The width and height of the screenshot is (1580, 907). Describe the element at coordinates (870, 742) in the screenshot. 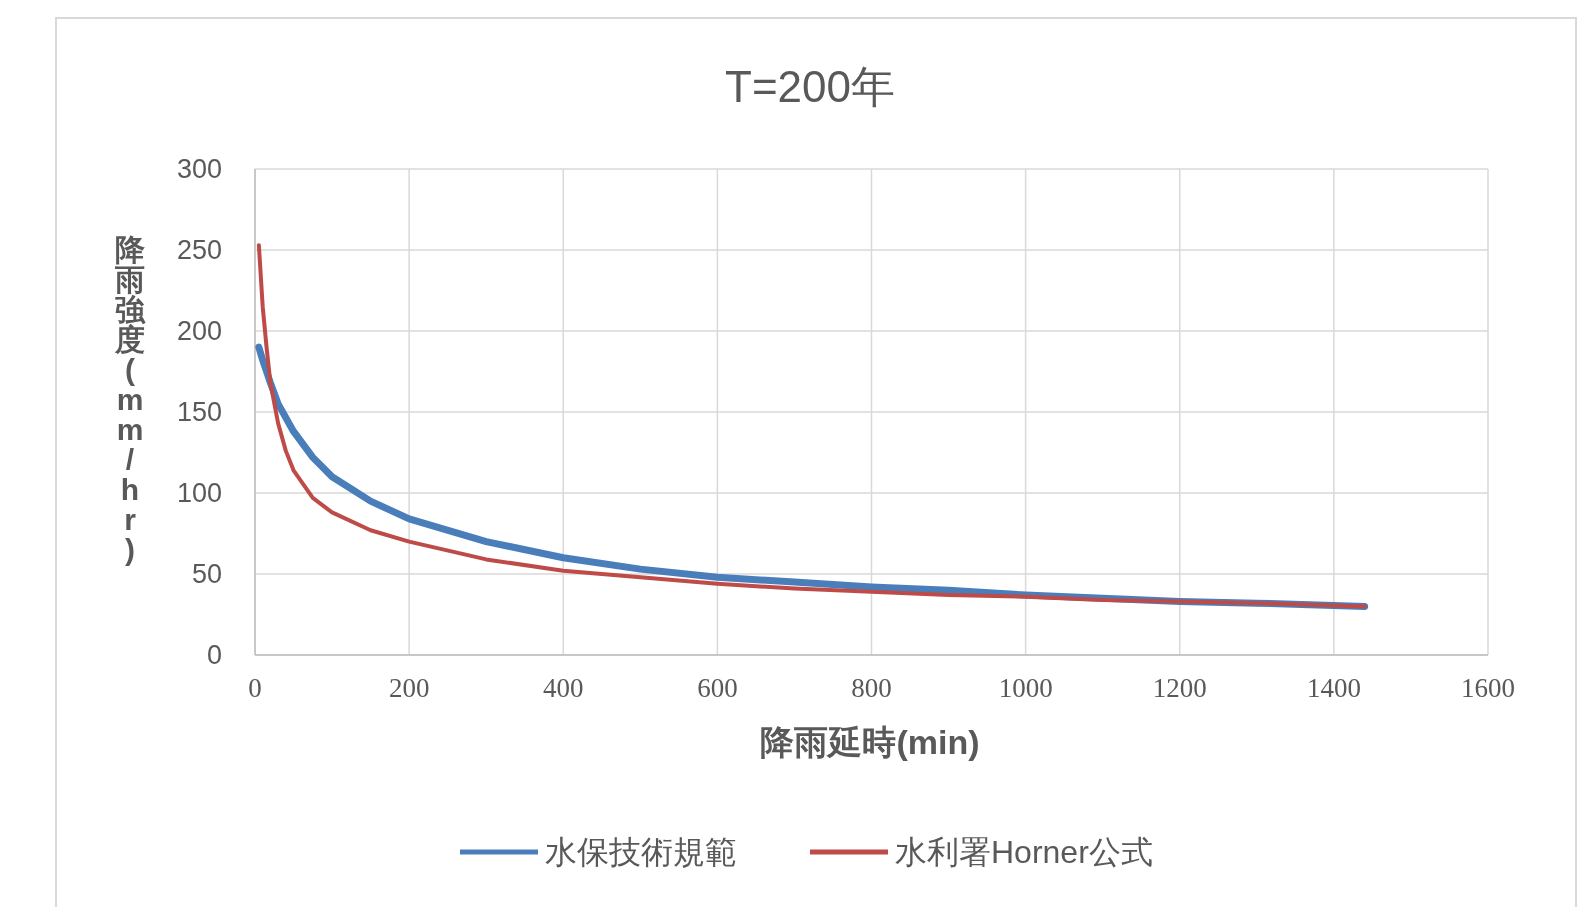

I see `x-axis-title: 降雨延時(min)` at that location.